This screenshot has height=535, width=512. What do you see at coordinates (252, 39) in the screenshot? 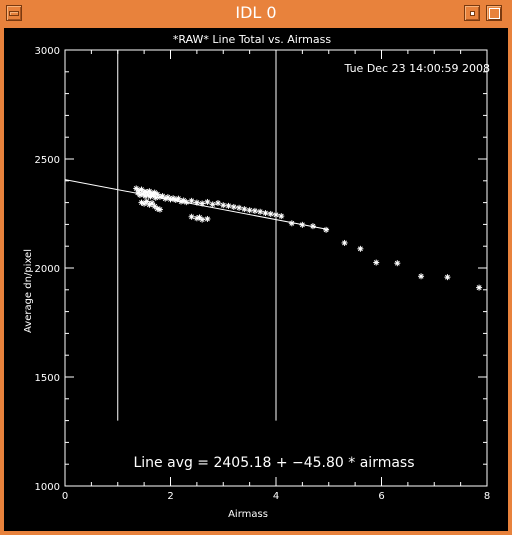
I see `chart-title: *RAW* Line Total vs. Airmass` at bounding box center [252, 39].